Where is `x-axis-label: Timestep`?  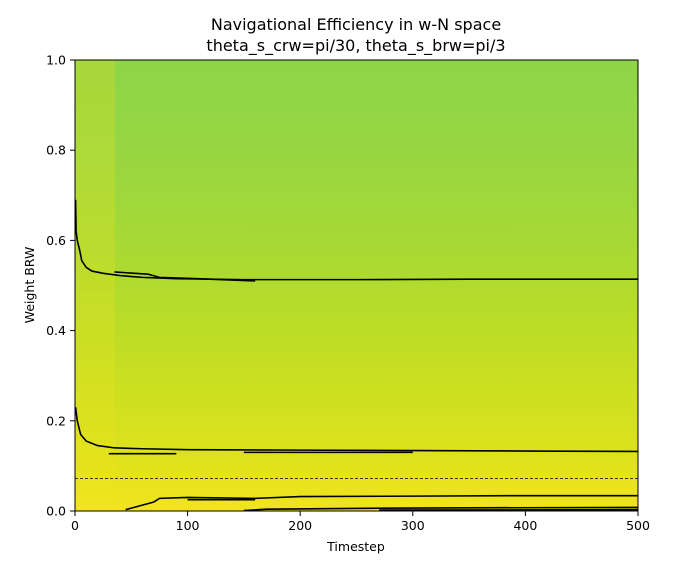 x-axis-label: Timestep is located at coordinates (355, 546).